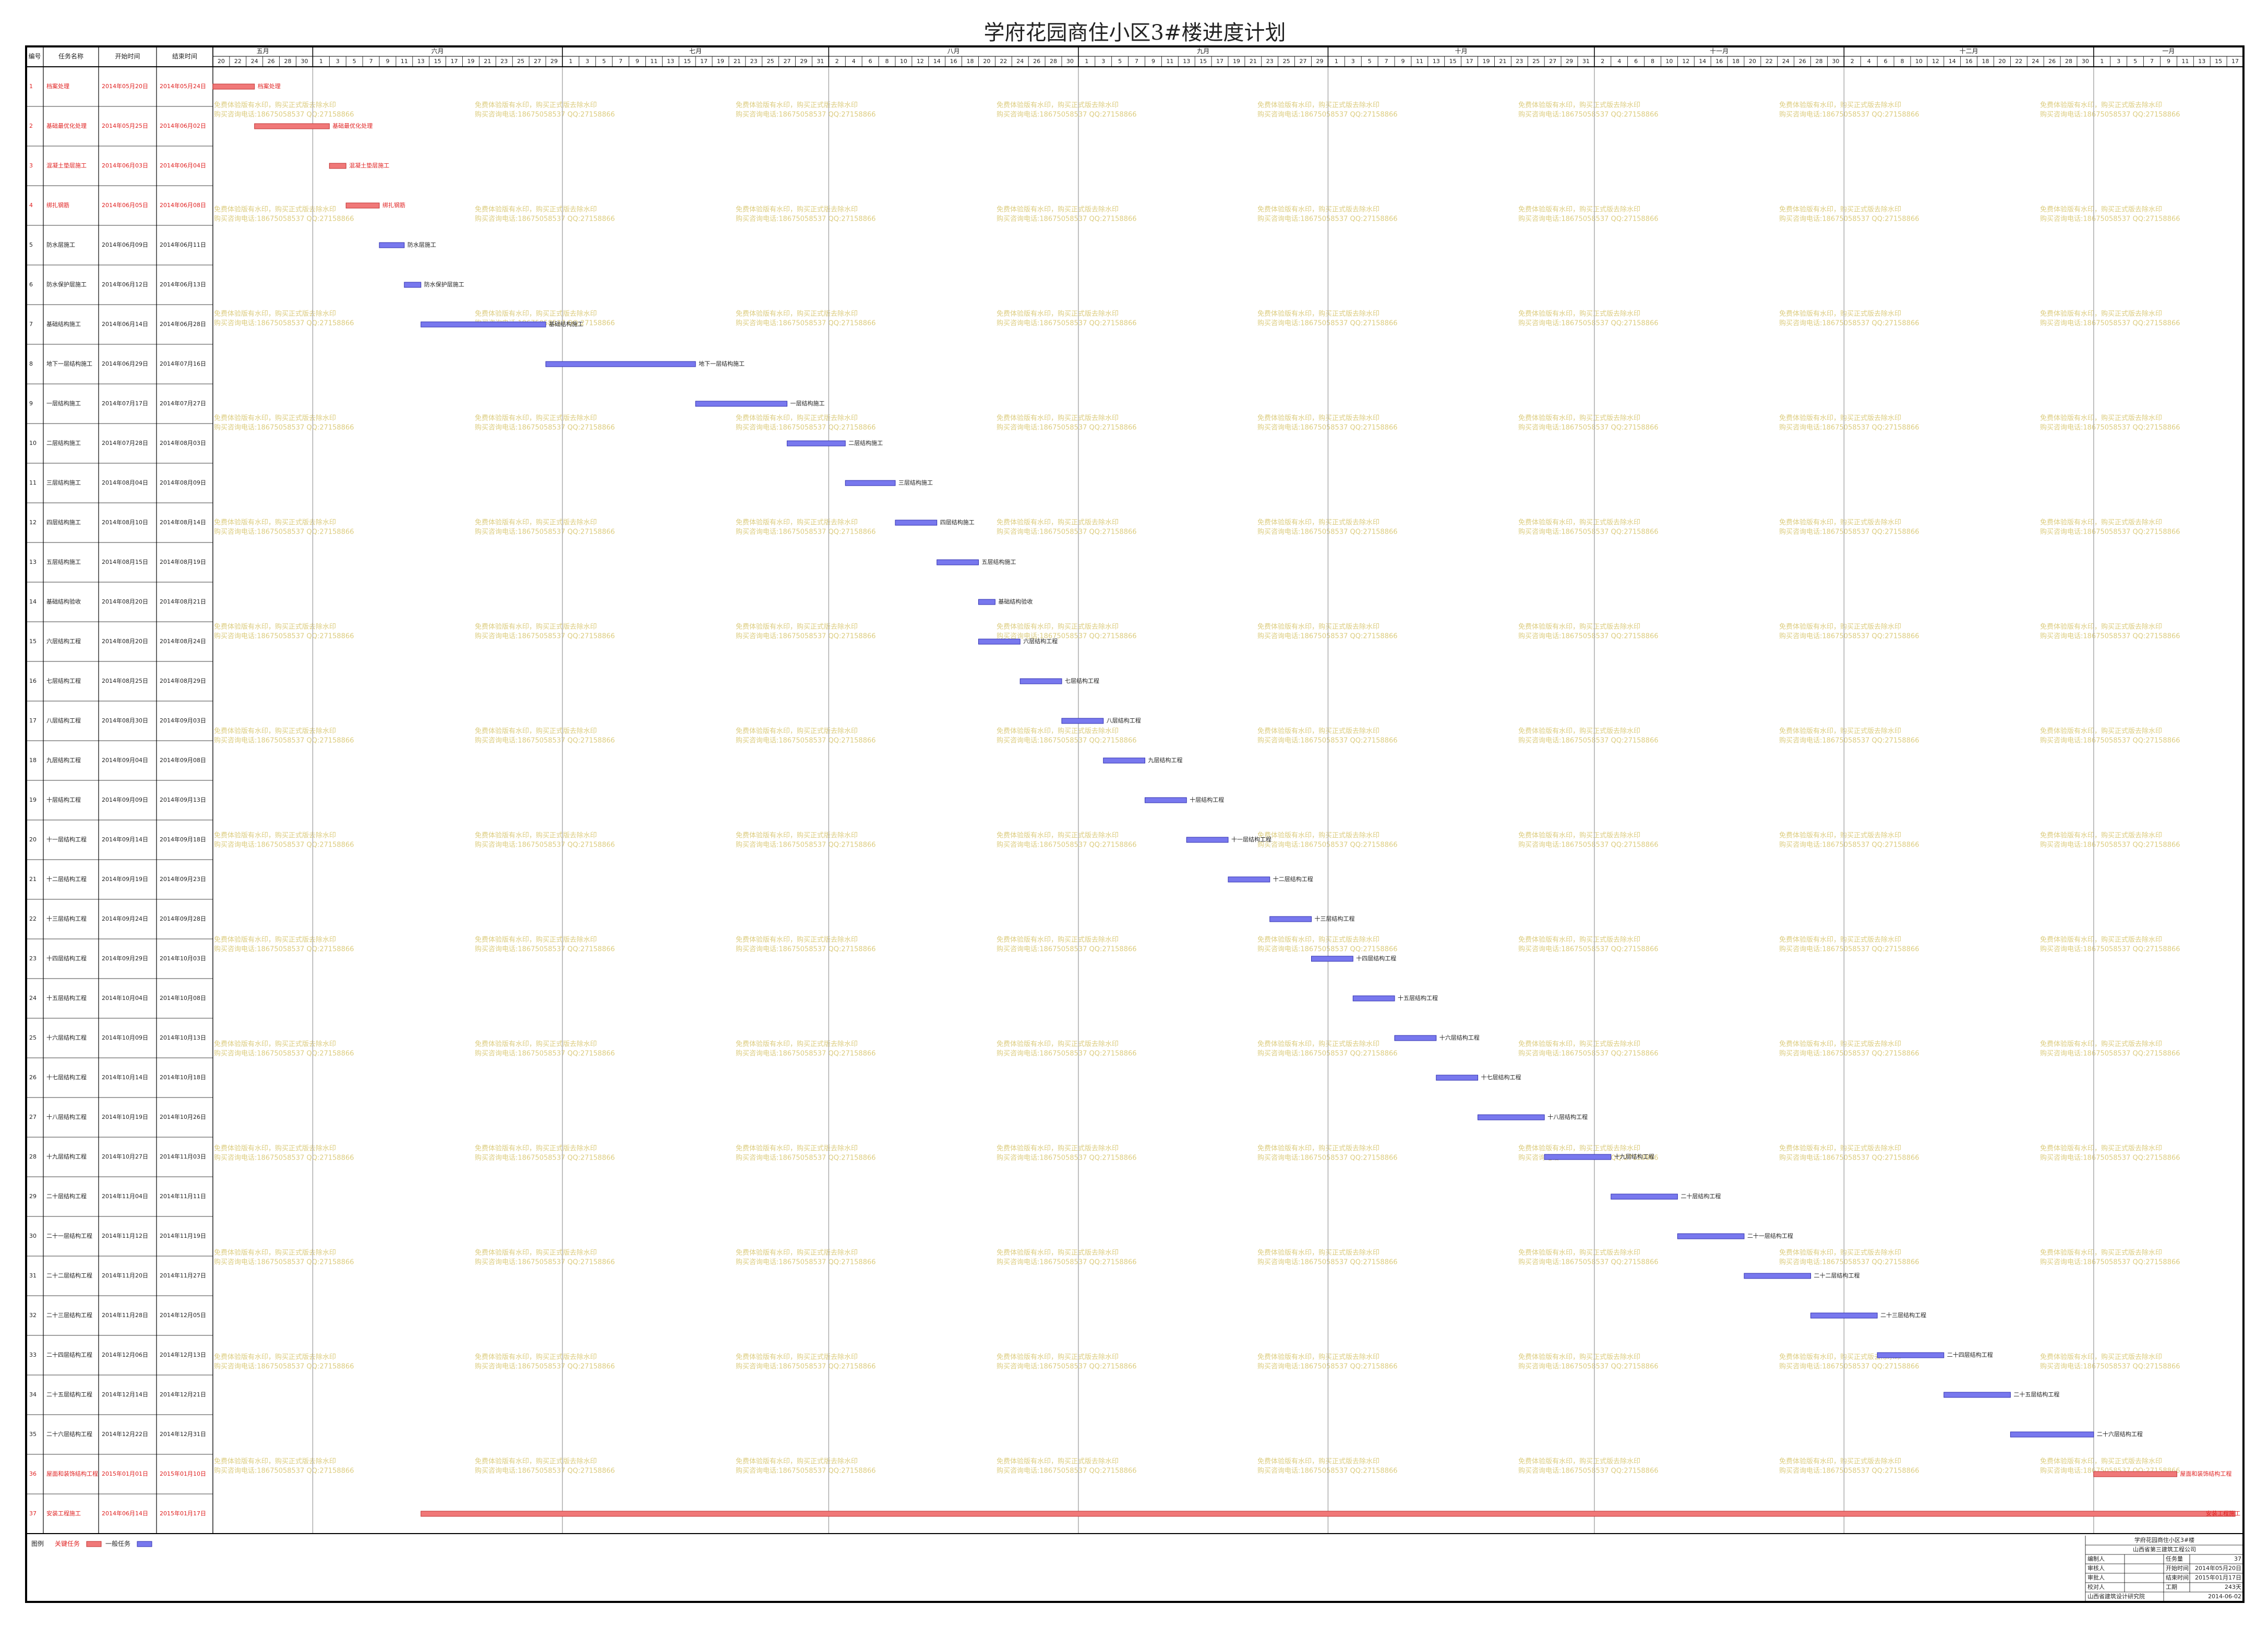  Describe the element at coordinates (33, 482) in the screenshot. I see `task-id: 11` at that location.